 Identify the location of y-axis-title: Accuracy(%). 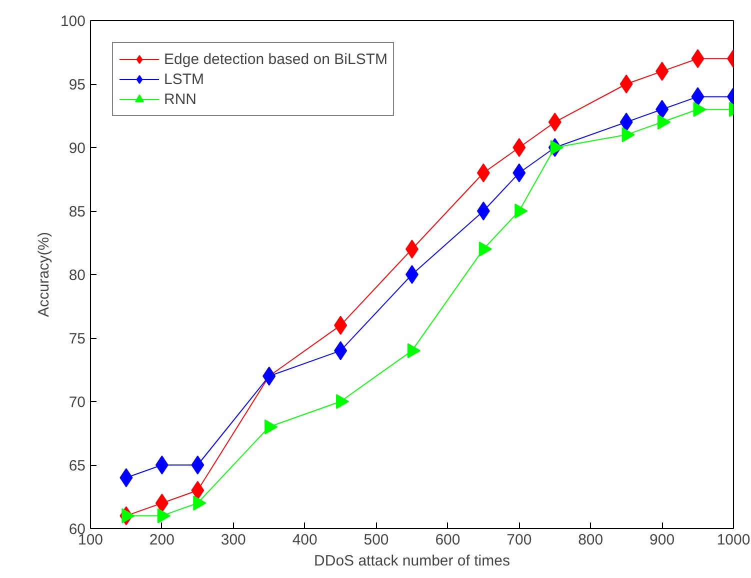
(43, 275).